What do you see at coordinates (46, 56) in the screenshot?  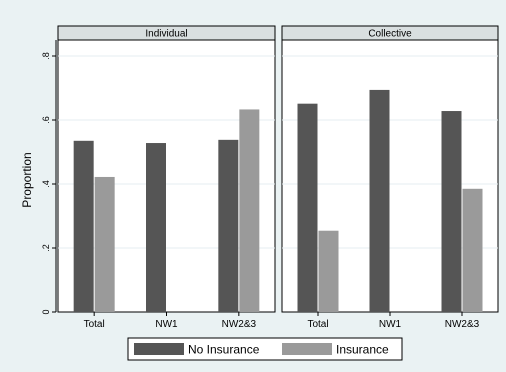 I see `y-tick-label: .8` at bounding box center [46, 56].